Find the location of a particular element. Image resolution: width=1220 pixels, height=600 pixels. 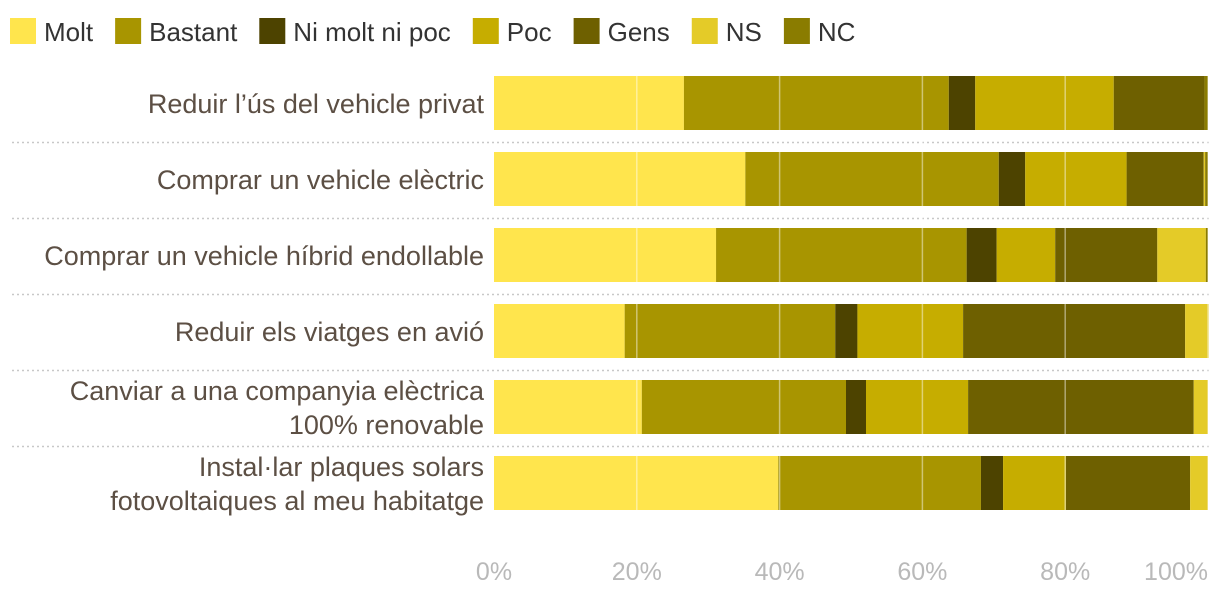

legend-item: Ni molt ni poc is located at coordinates (355, 32).